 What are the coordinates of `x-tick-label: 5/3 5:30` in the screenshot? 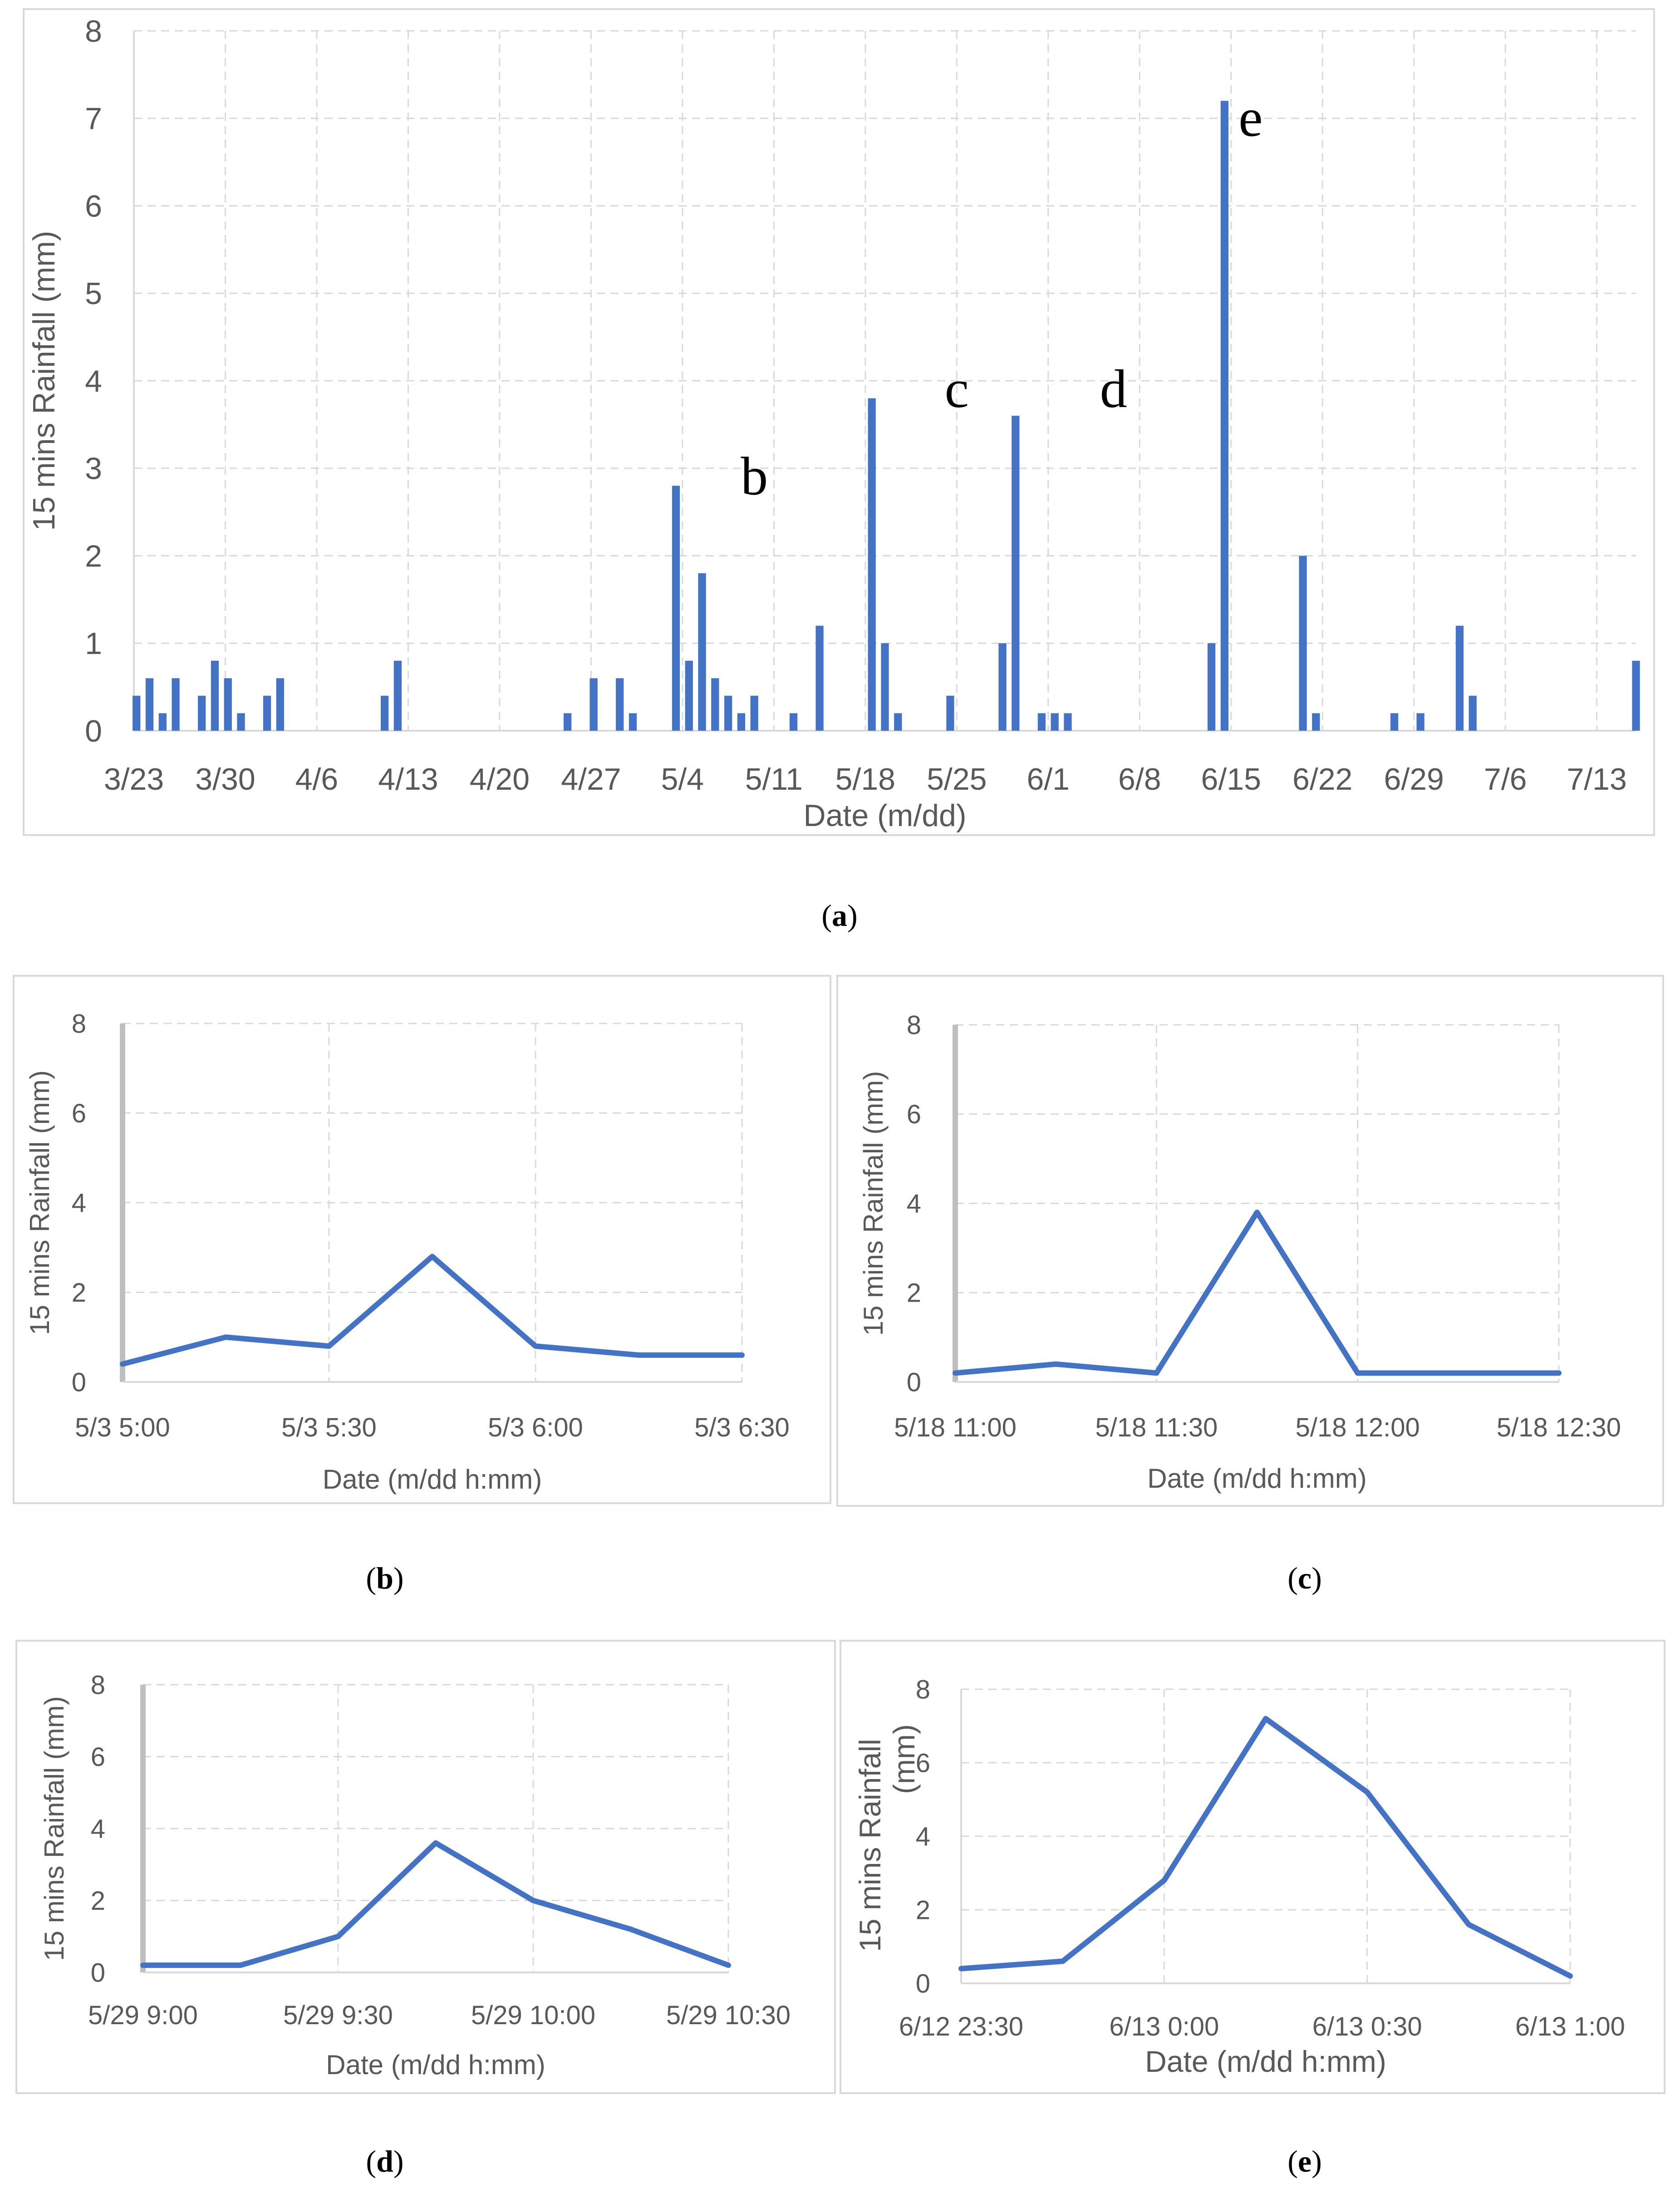 It's located at (329, 1427).